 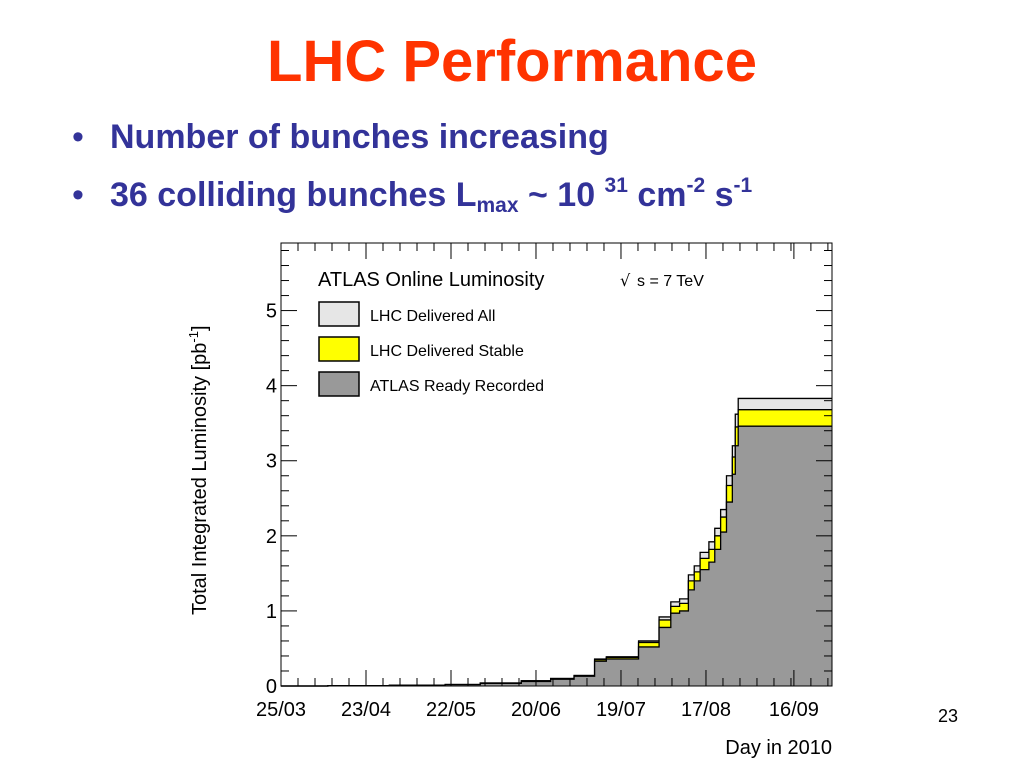 What do you see at coordinates (339, 349) in the screenshot?
I see `legend-swatch-delivered-stable` at bounding box center [339, 349].